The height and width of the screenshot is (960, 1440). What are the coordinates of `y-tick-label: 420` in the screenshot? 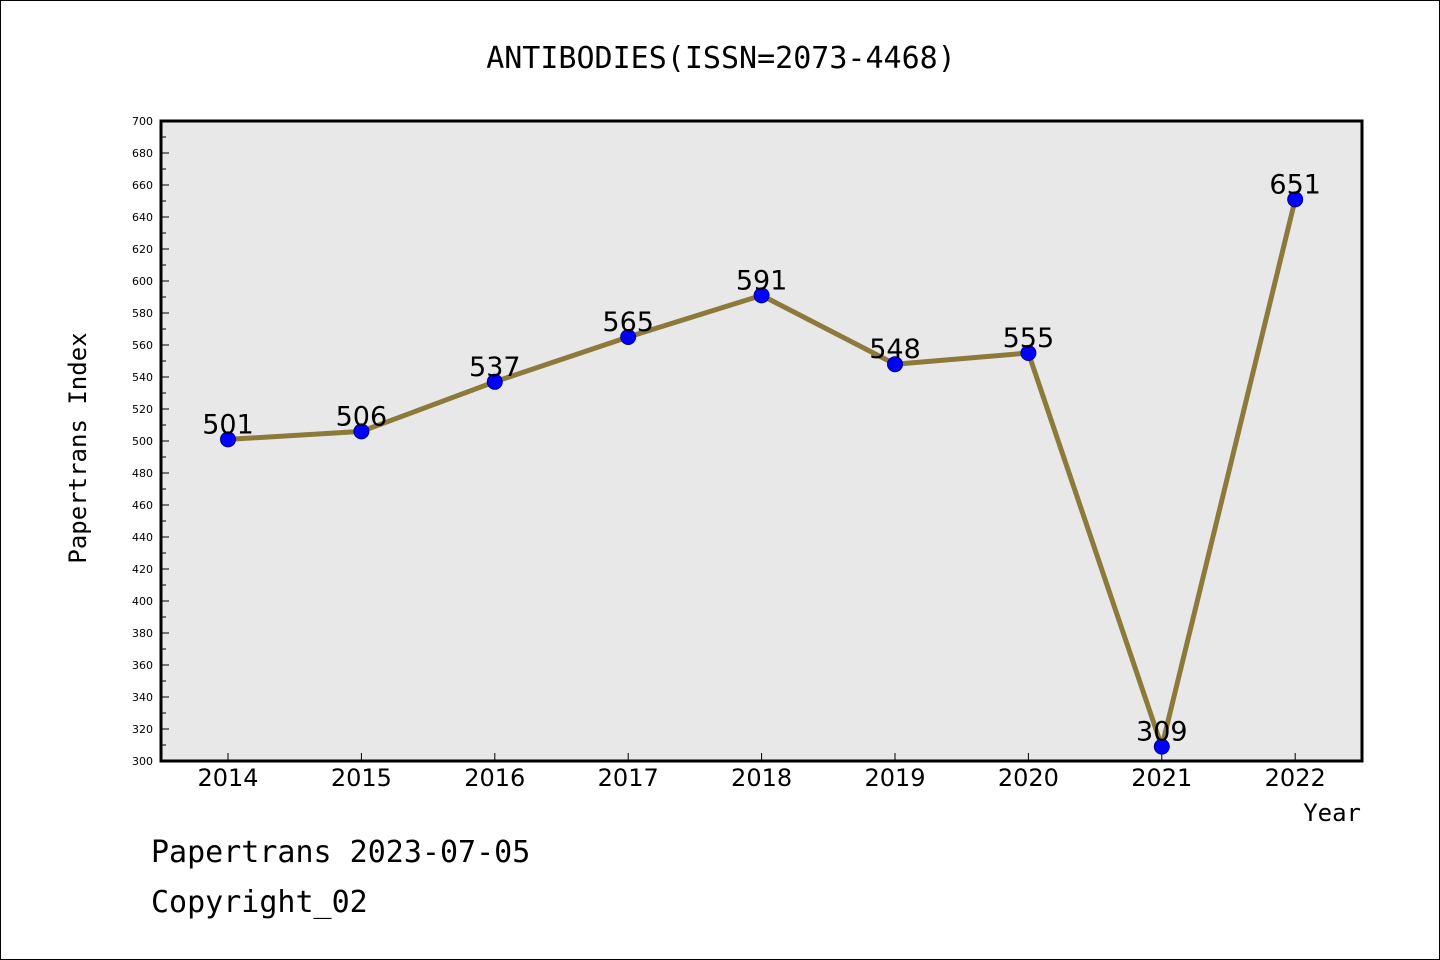 It's located at (142, 569).